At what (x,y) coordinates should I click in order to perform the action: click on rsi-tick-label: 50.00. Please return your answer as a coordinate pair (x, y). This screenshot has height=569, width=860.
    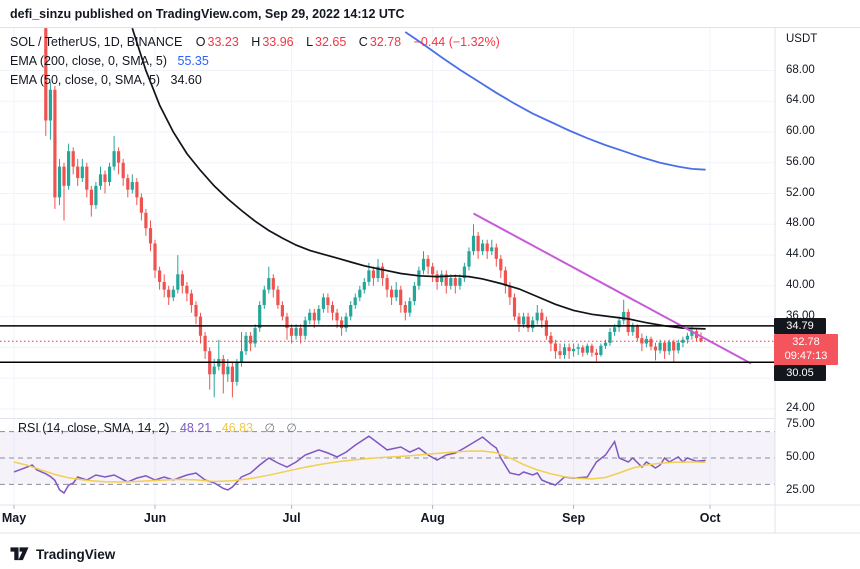
    Looking at the image, I should click on (800, 457).